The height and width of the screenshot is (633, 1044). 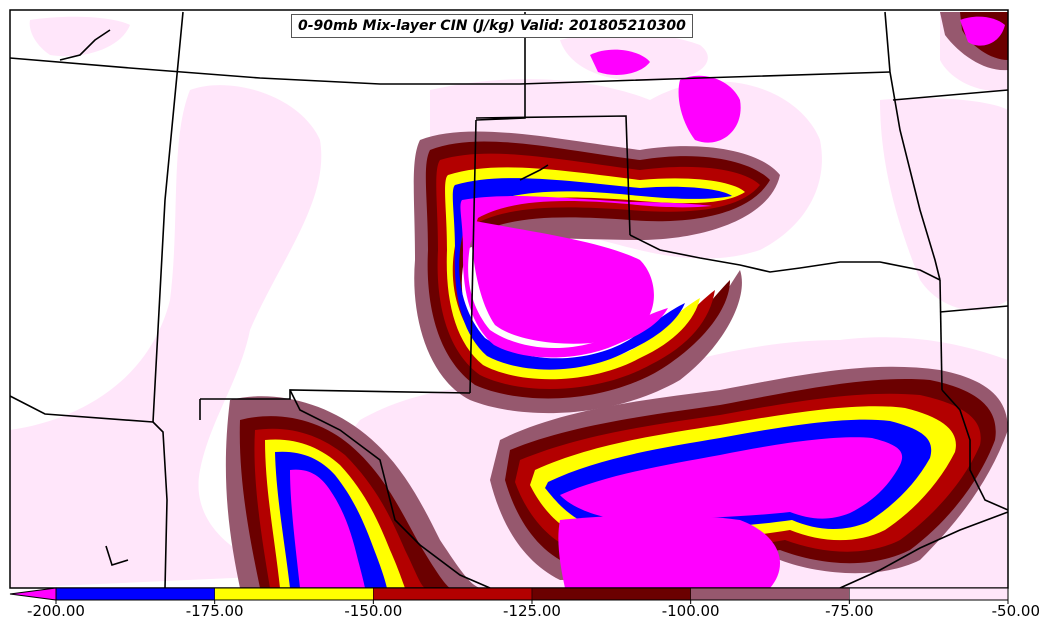 What do you see at coordinates (81, 409) in the screenshot?
I see `border-az-mexico` at bounding box center [81, 409].